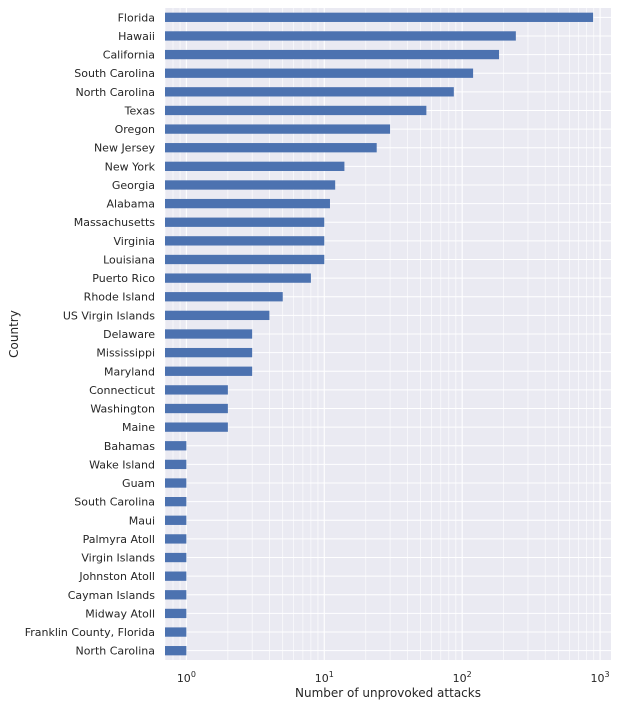 The height and width of the screenshot is (707, 618). Describe the element at coordinates (129, 55) in the screenshot. I see `y-tick-label: California` at that location.